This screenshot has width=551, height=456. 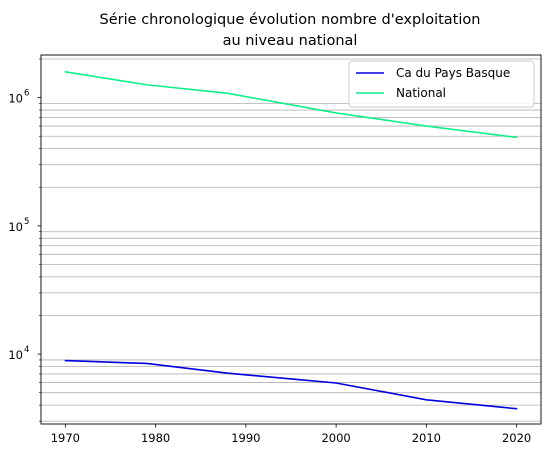 I want to click on y-tick-label-exponent: 6, so click(x=26, y=94).